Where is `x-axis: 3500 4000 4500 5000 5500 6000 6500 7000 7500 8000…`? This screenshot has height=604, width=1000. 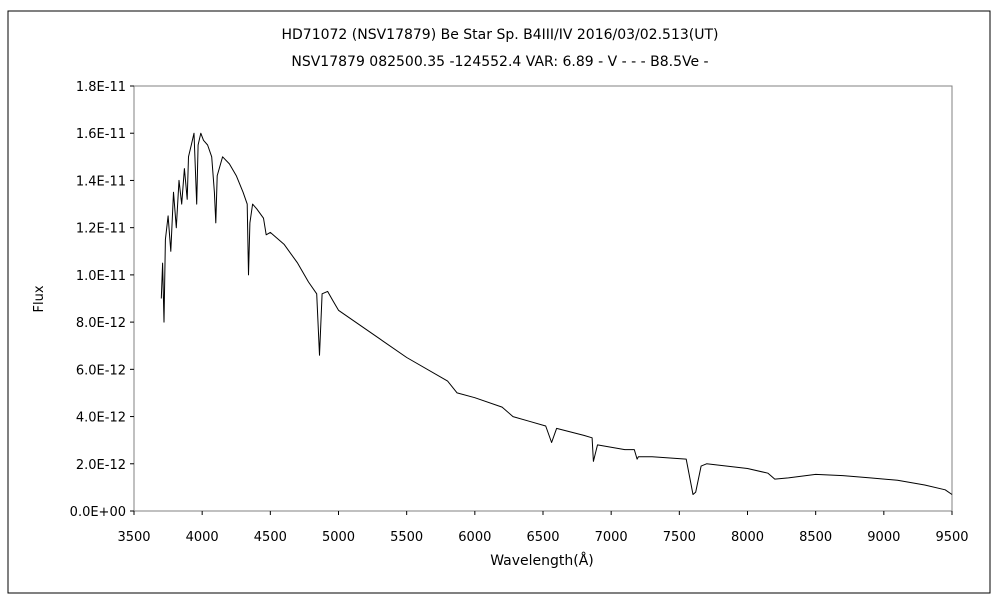 x-axis: 3500 4000 4500 5000 5500 6000 6500 7000 7500 8000… is located at coordinates (543, 528).